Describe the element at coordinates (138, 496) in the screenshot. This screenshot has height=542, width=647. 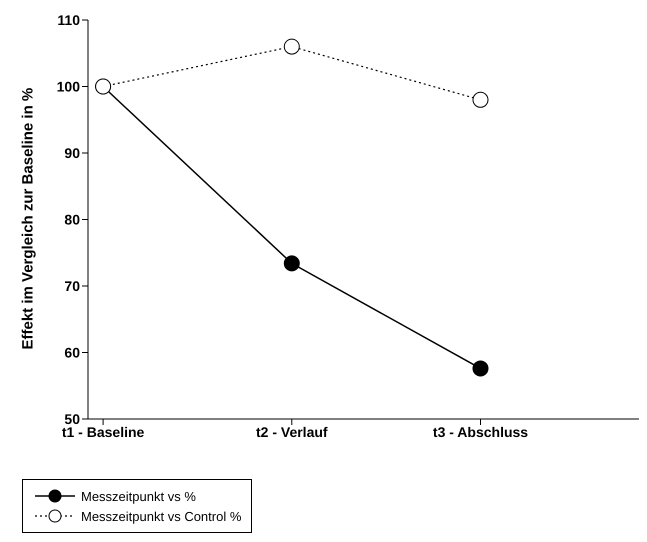
I see `legend-label: Messzeitpunkt vs %` at that location.